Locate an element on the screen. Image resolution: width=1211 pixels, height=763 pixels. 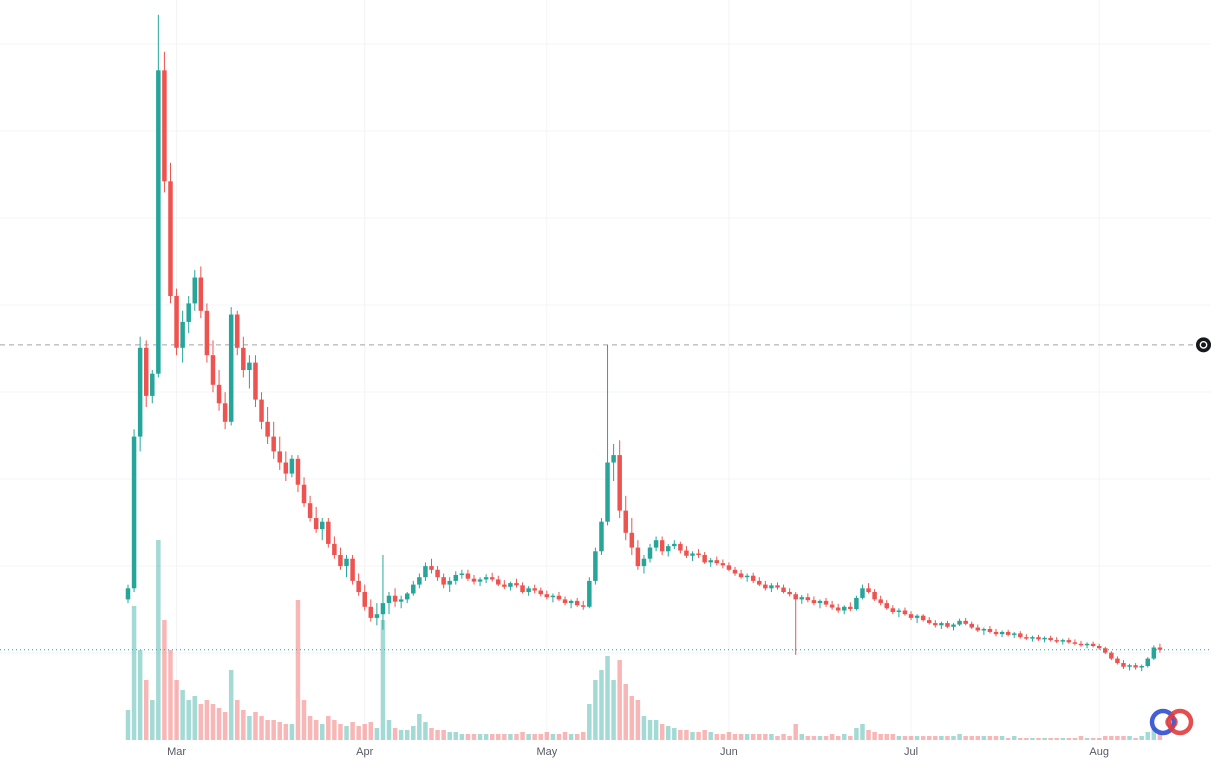
x-axis-label: May is located at coordinates (546, 752).